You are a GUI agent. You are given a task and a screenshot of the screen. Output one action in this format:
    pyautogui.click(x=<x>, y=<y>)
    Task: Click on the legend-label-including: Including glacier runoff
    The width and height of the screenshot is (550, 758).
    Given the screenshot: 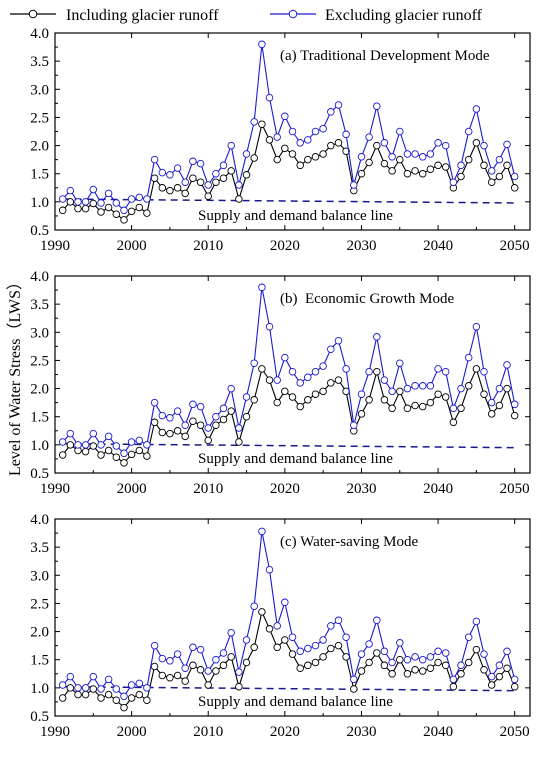 What is the action you would take?
    pyautogui.click(x=142, y=15)
    